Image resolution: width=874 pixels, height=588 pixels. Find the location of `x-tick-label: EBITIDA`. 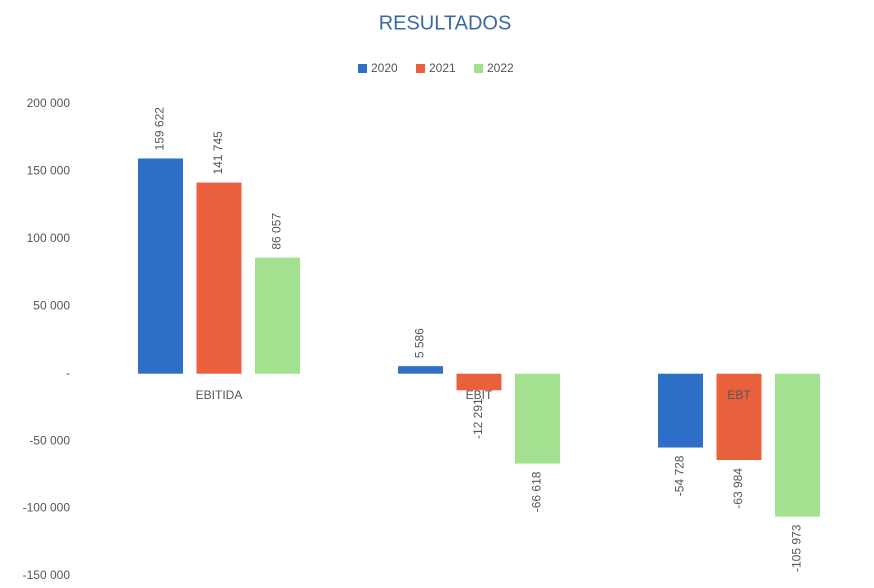

x-tick-label: EBITIDA is located at coordinates (219, 395).